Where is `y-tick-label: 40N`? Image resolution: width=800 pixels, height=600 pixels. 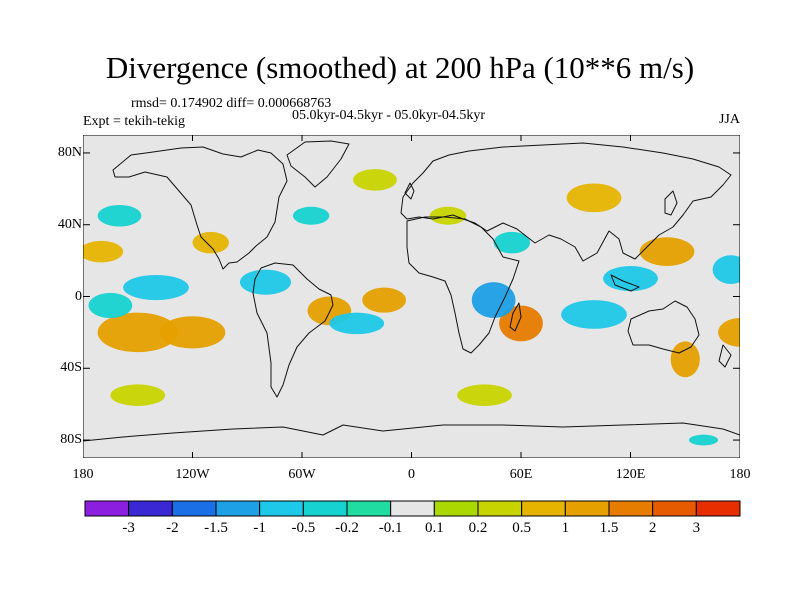
y-tick-label: 40N is located at coordinates (69, 224).